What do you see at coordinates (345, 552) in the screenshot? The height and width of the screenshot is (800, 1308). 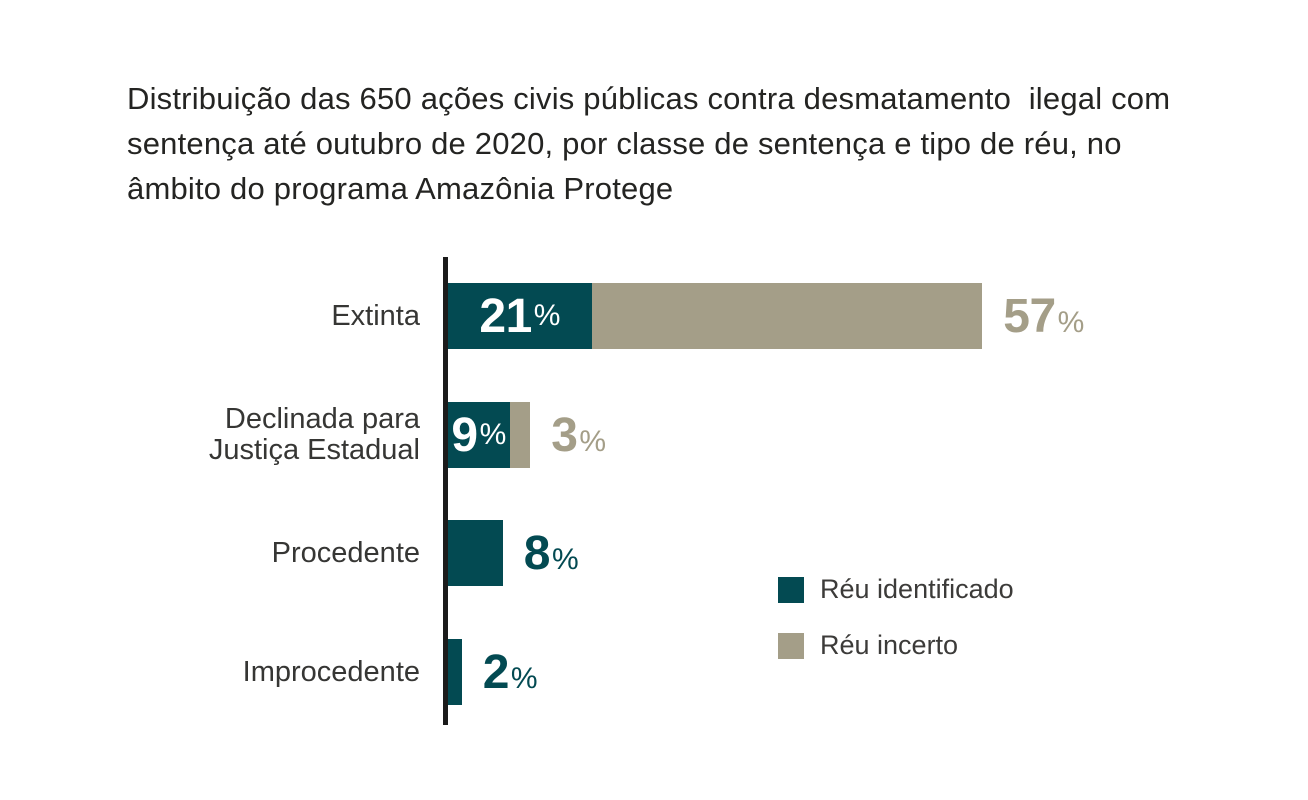 I see `category-label: Procedente` at bounding box center [345, 552].